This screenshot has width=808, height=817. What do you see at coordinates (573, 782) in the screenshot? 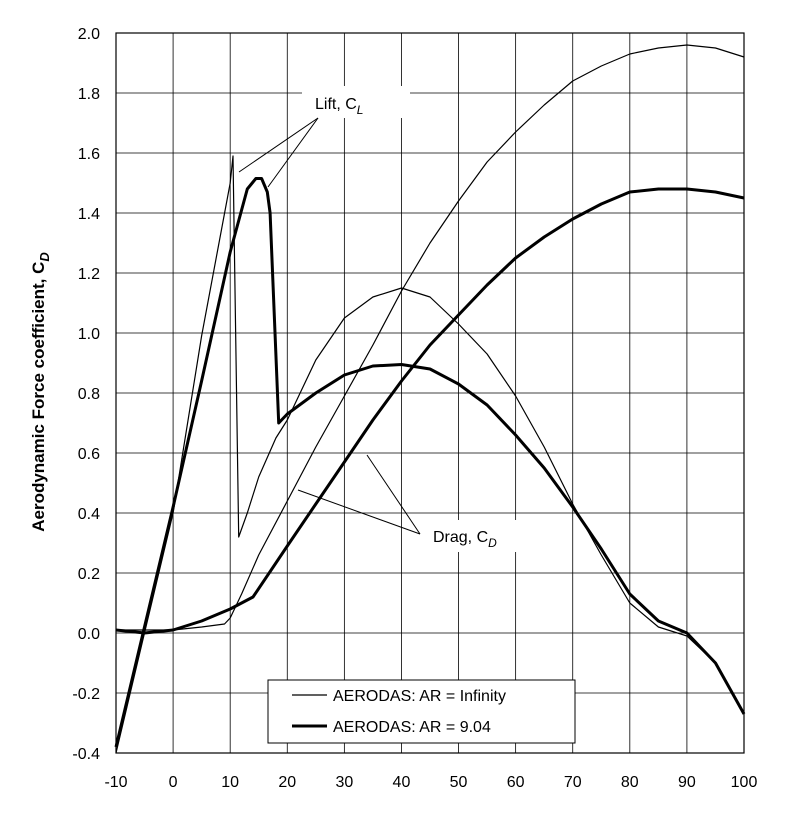
I see `x-tick-label: 70` at bounding box center [573, 782].